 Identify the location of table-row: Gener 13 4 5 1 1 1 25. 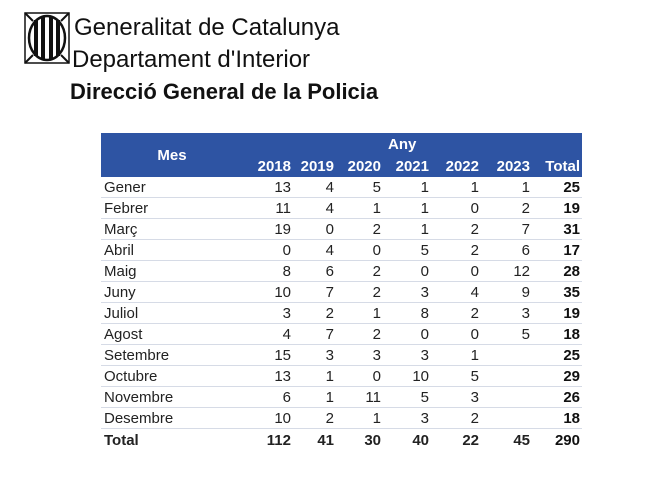
(341, 187).